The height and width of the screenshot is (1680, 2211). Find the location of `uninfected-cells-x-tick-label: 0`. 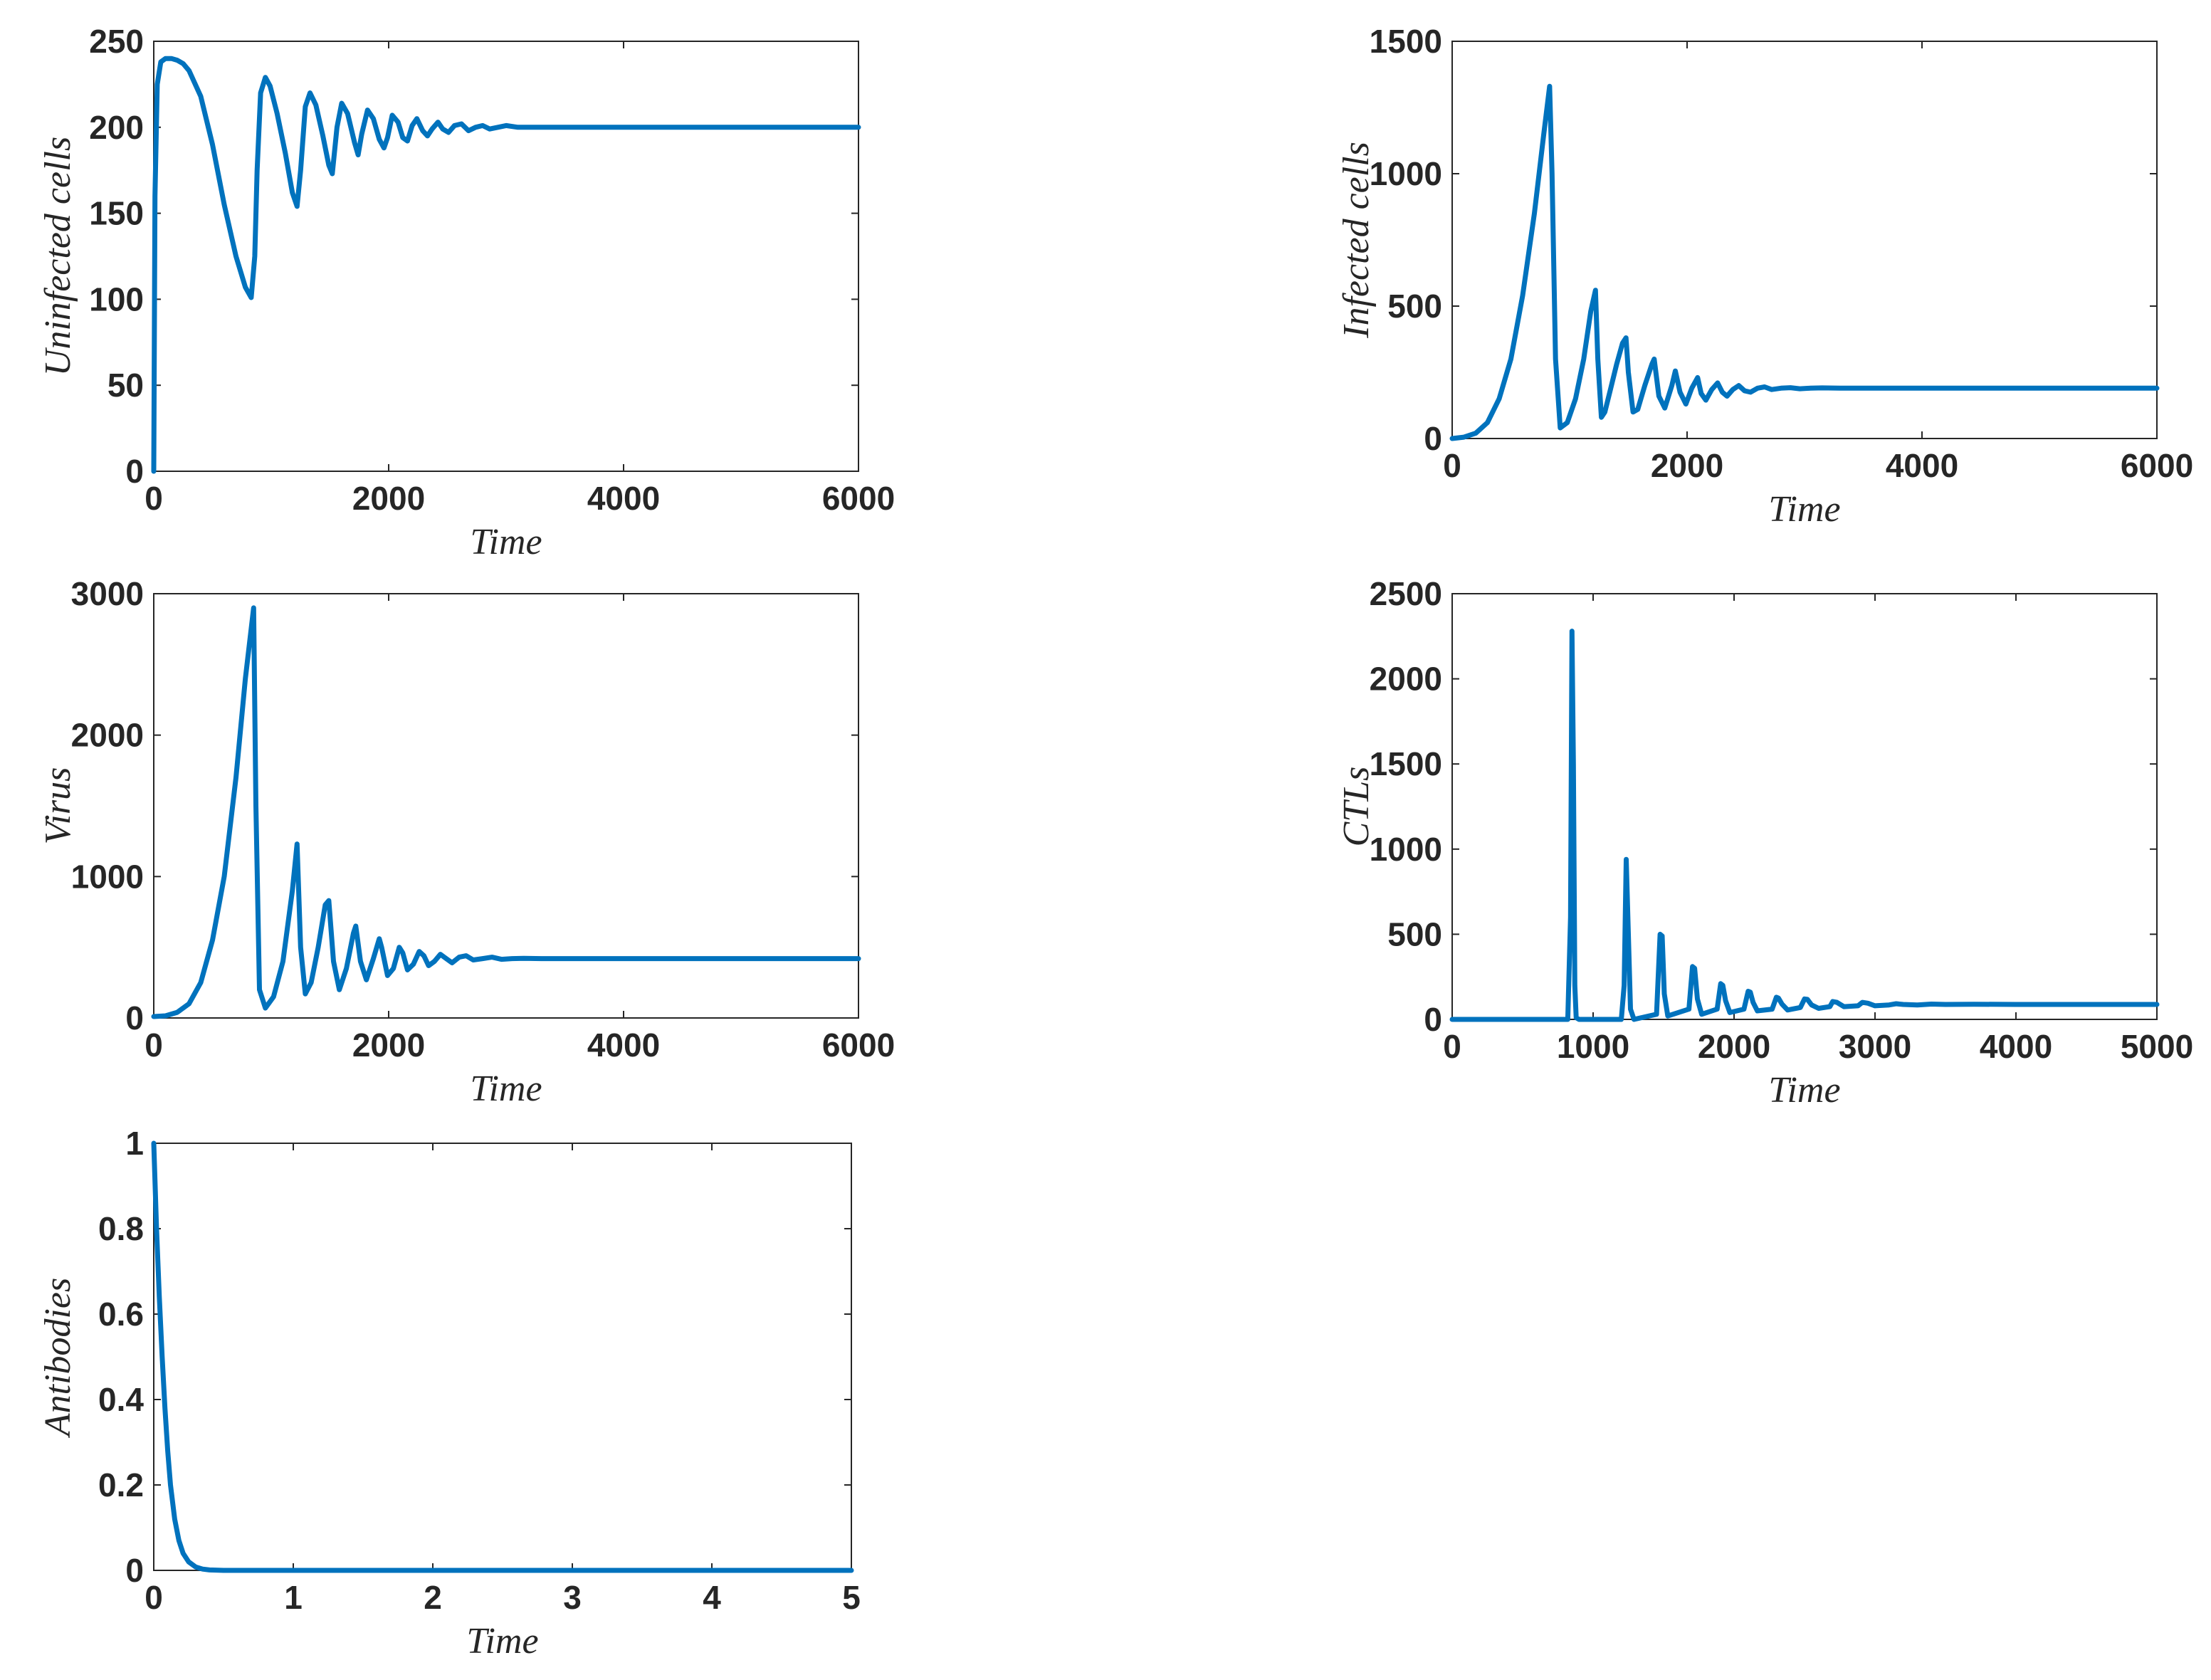

uninfected-cells-x-tick-label: 0 is located at coordinates (154, 498).